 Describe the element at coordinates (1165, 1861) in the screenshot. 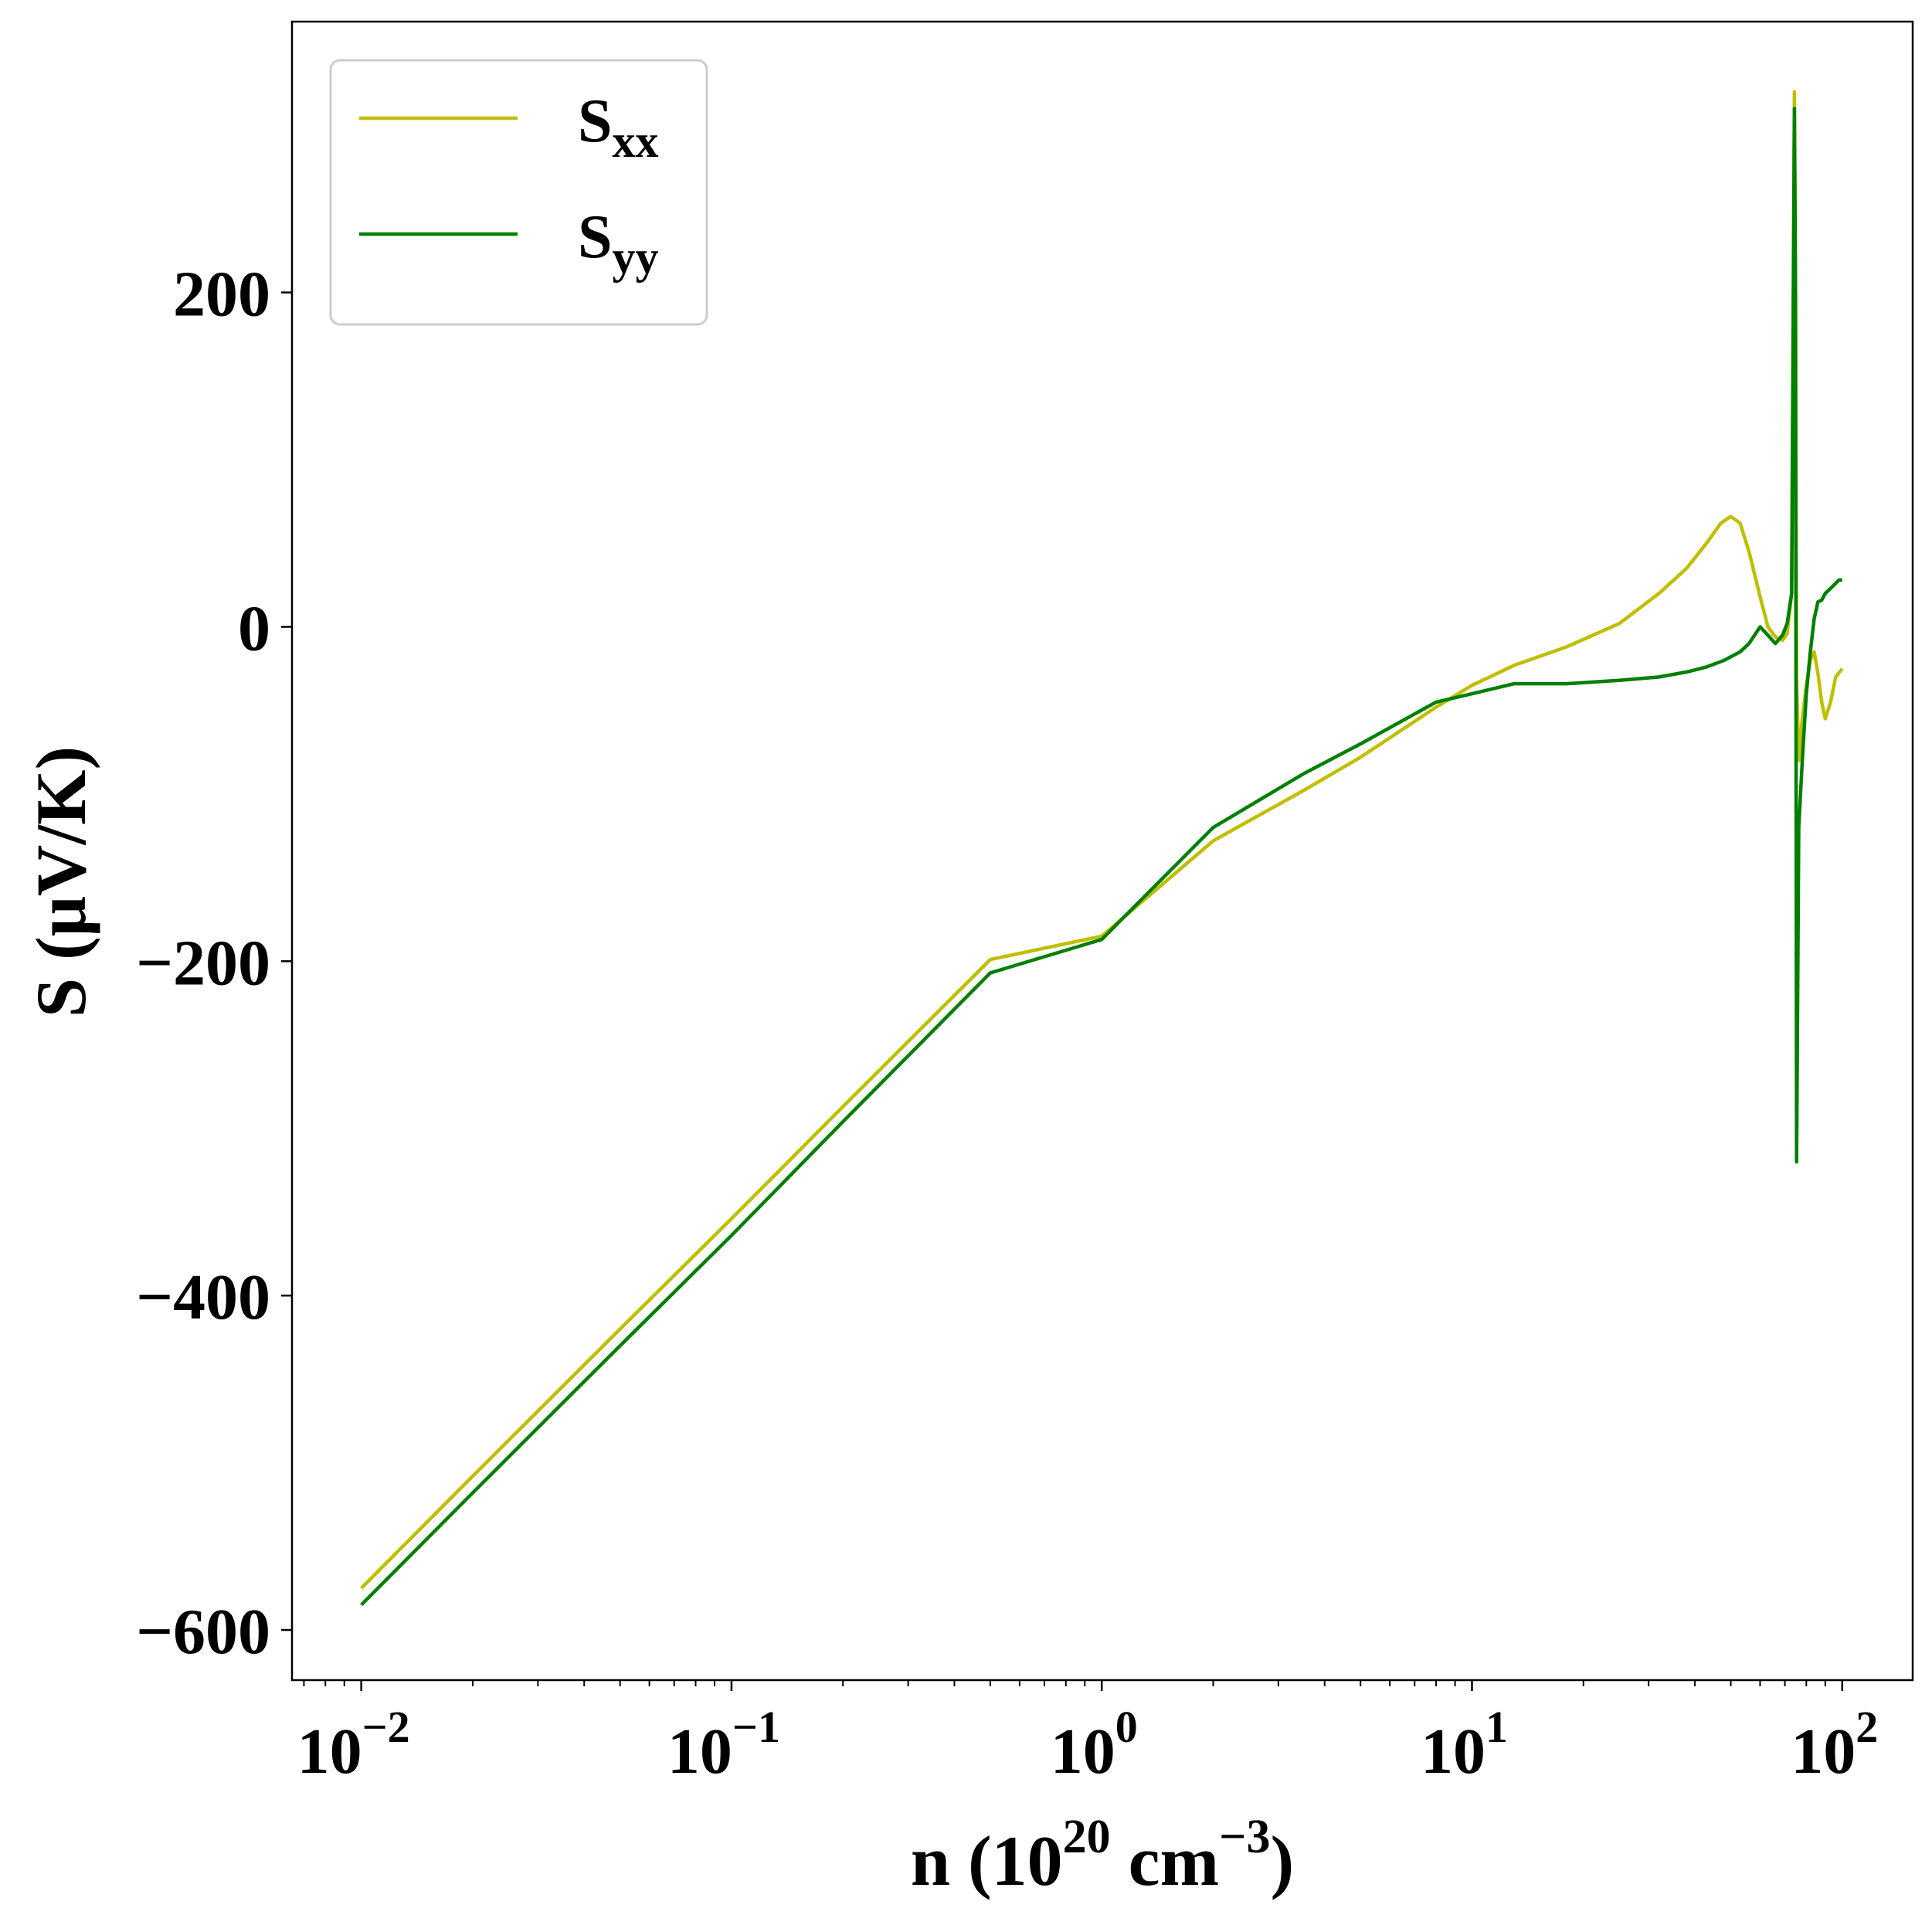

I see `x-label-unit: cm` at that location.